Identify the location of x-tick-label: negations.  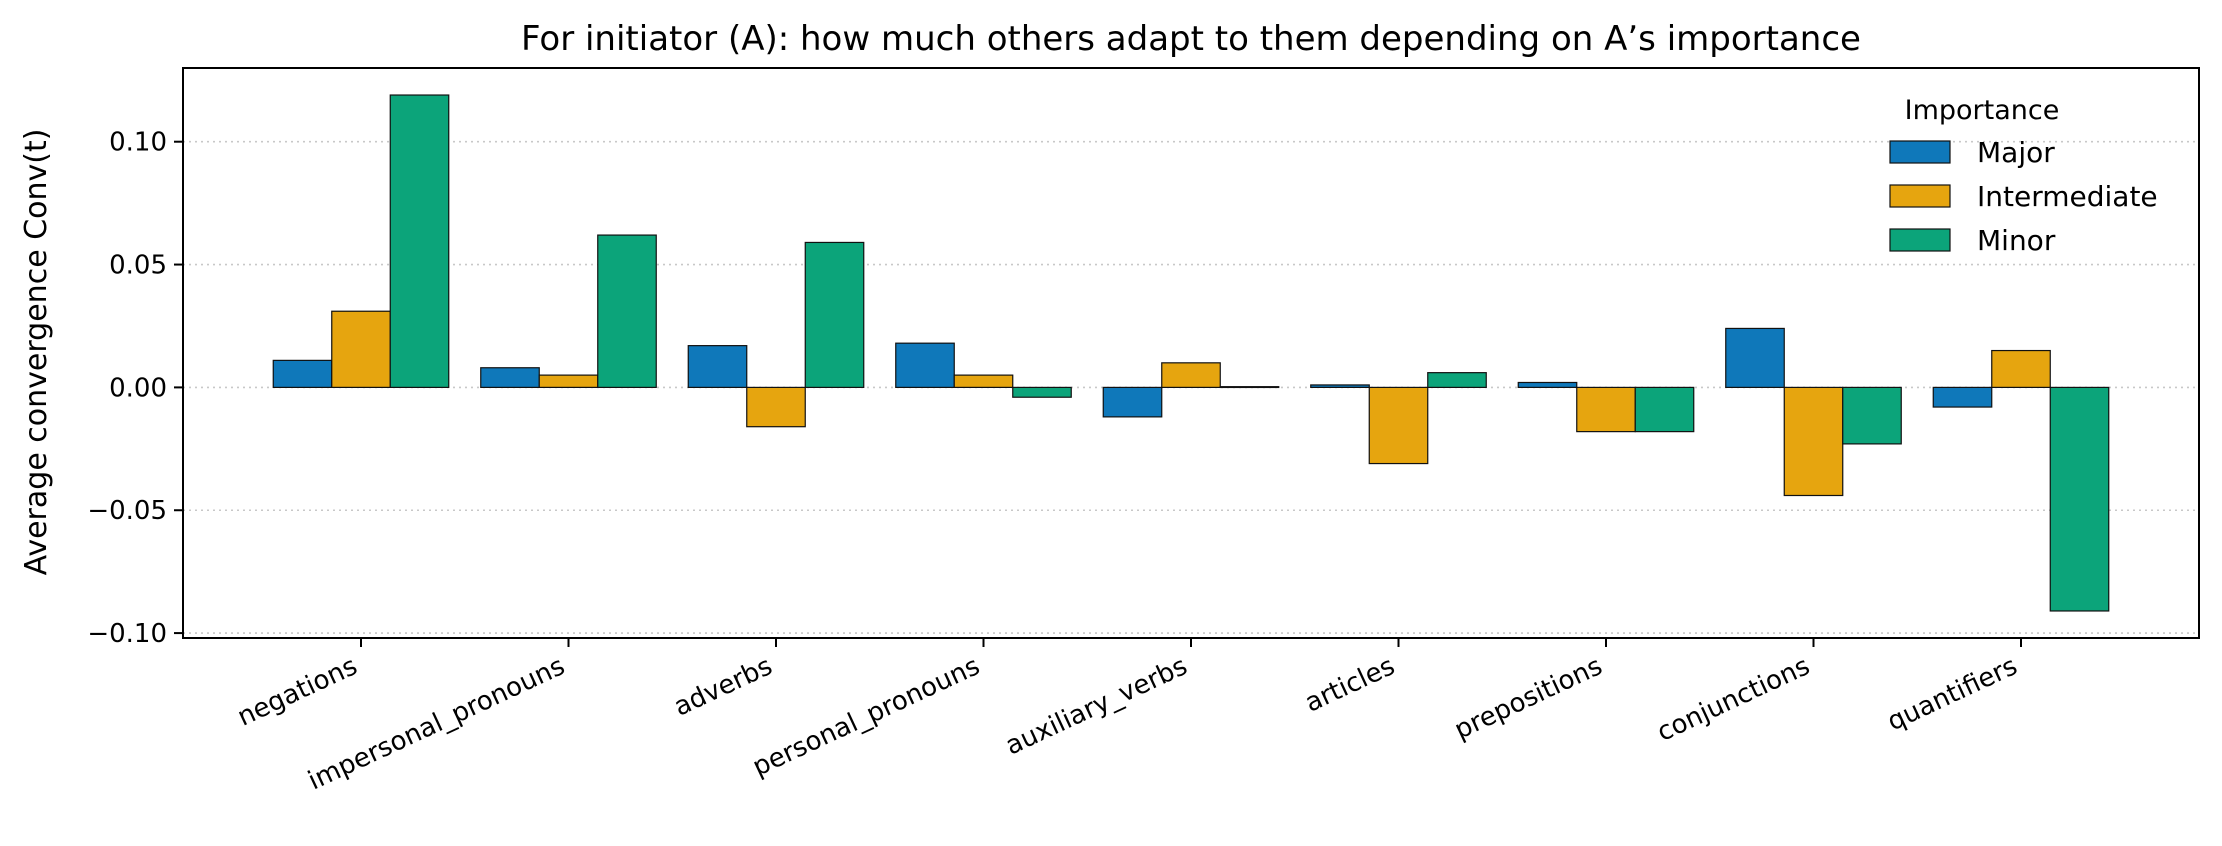
(297, 691).